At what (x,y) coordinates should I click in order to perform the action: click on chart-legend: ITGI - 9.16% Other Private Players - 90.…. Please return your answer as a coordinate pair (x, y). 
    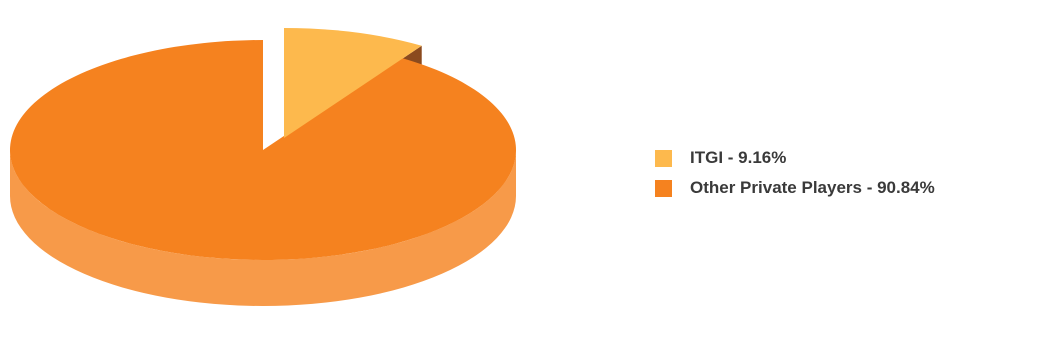
    Looking at the image, I should click on (795, 176).